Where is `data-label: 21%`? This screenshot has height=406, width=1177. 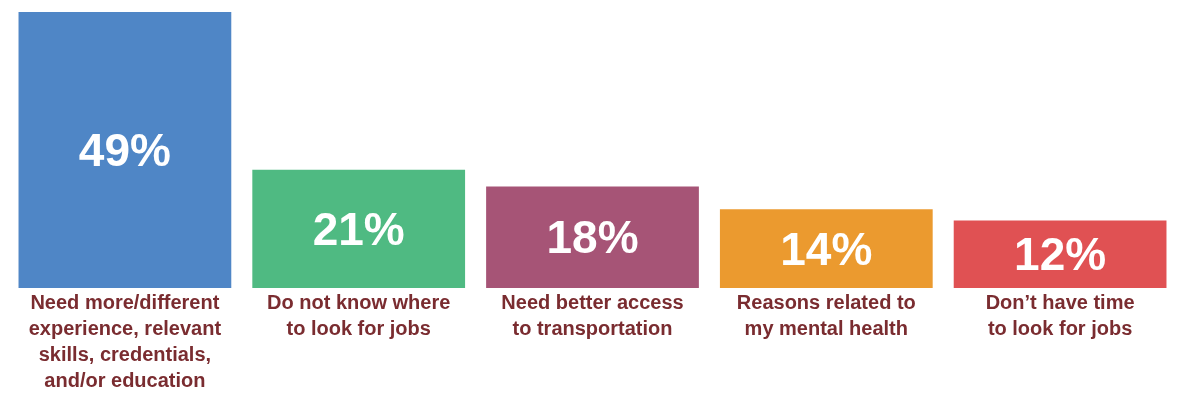 data-label: 21% is located at coordinates (358, 228).